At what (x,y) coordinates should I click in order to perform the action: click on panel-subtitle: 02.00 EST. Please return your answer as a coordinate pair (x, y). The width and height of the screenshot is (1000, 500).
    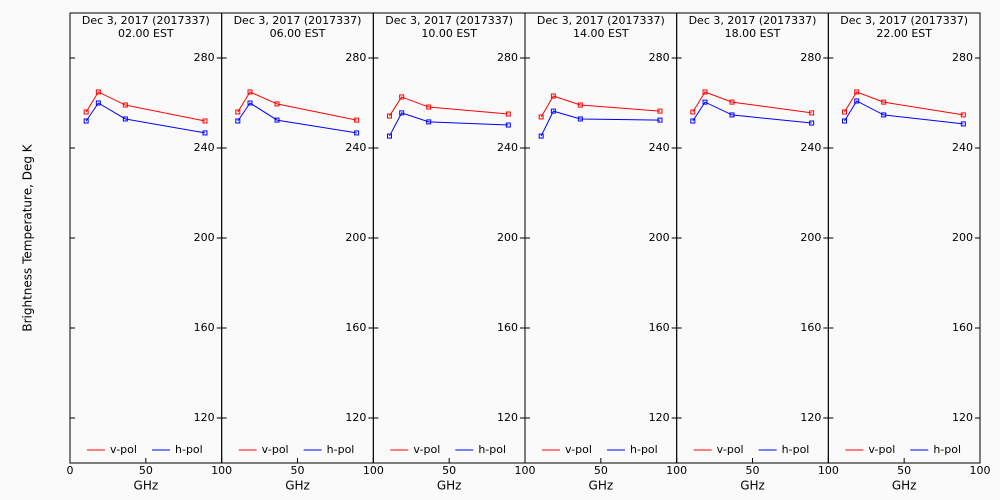
    Looking at the image, I should click on (146, 33).